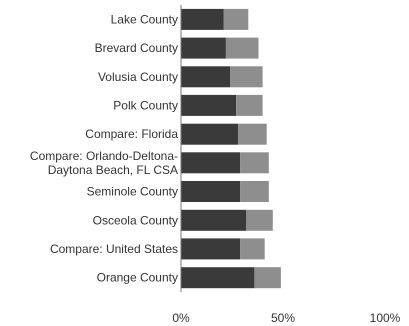 This screenshot has width=409, height=326. What do you see at coordinates (132, 192) in the screenshot?
I see `category-label: Seminole County` at bounding box center [132, 192].